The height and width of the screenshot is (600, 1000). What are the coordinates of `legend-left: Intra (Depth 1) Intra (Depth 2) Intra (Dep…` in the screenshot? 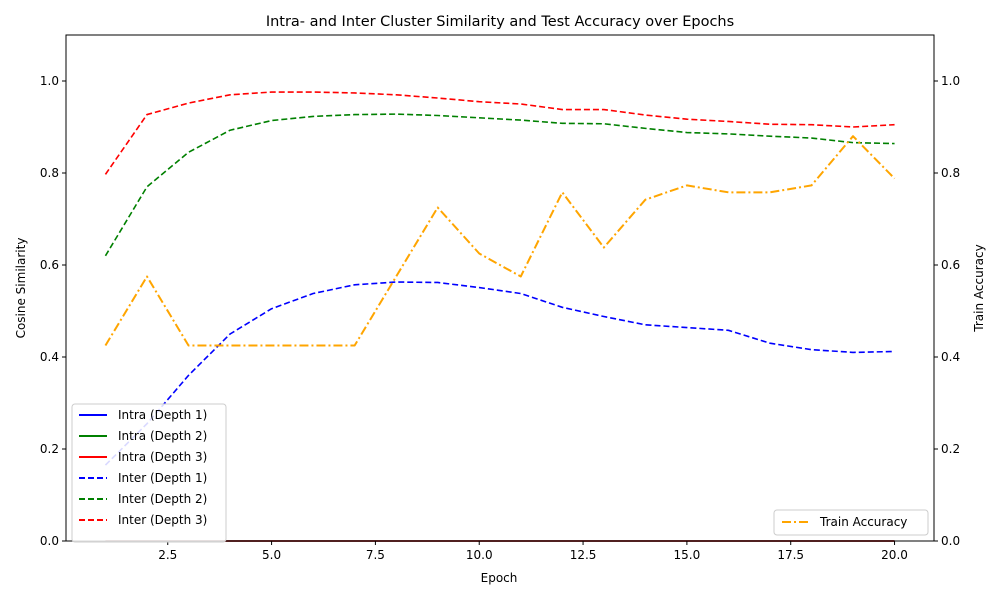 It's located at (149, 473).